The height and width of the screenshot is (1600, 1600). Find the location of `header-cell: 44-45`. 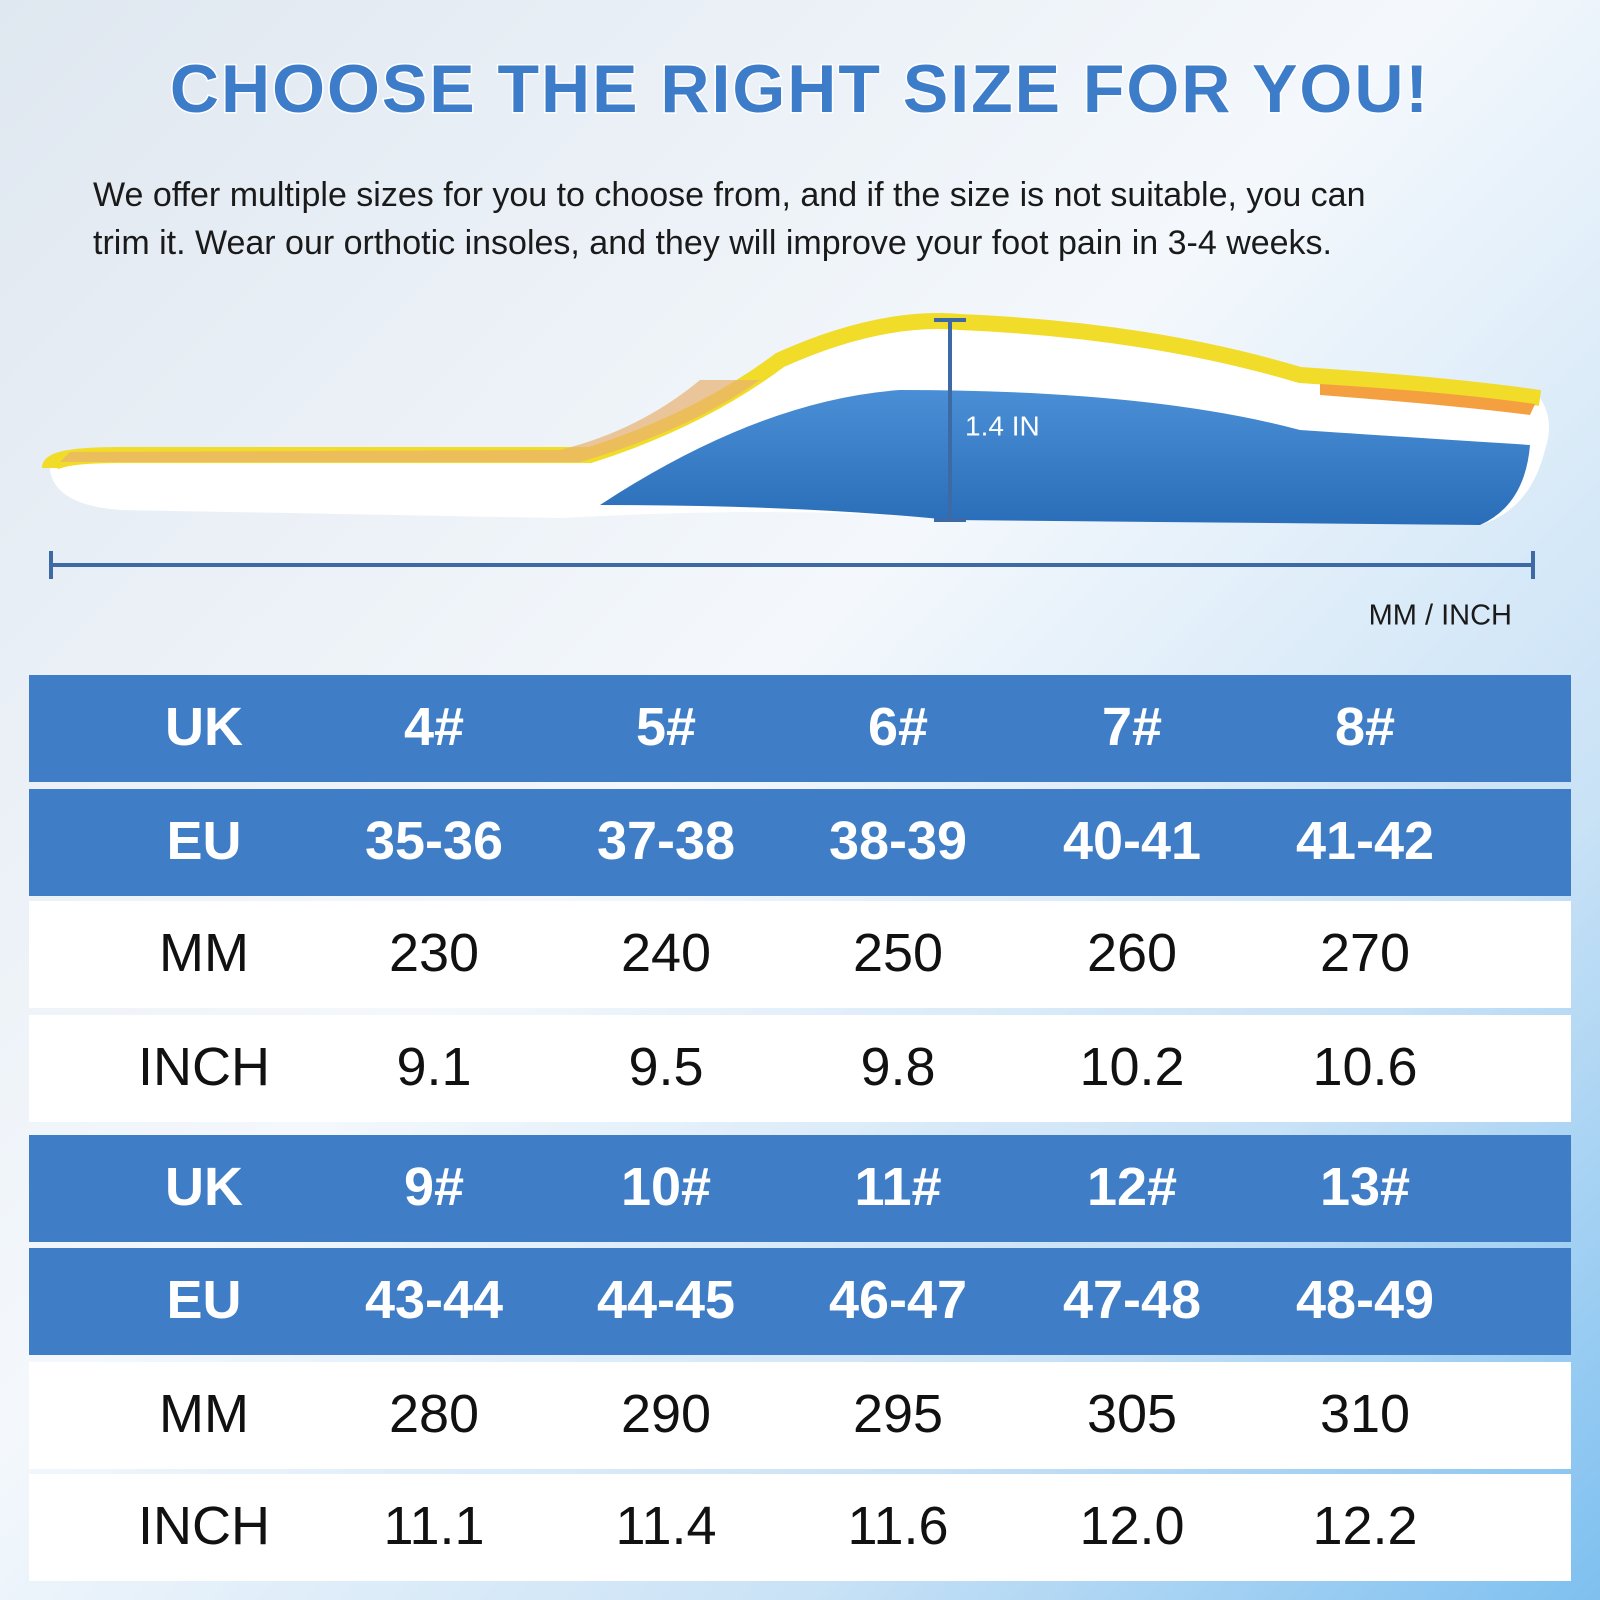

header-cell: 44-45 is located at coordinates (666, 1300).